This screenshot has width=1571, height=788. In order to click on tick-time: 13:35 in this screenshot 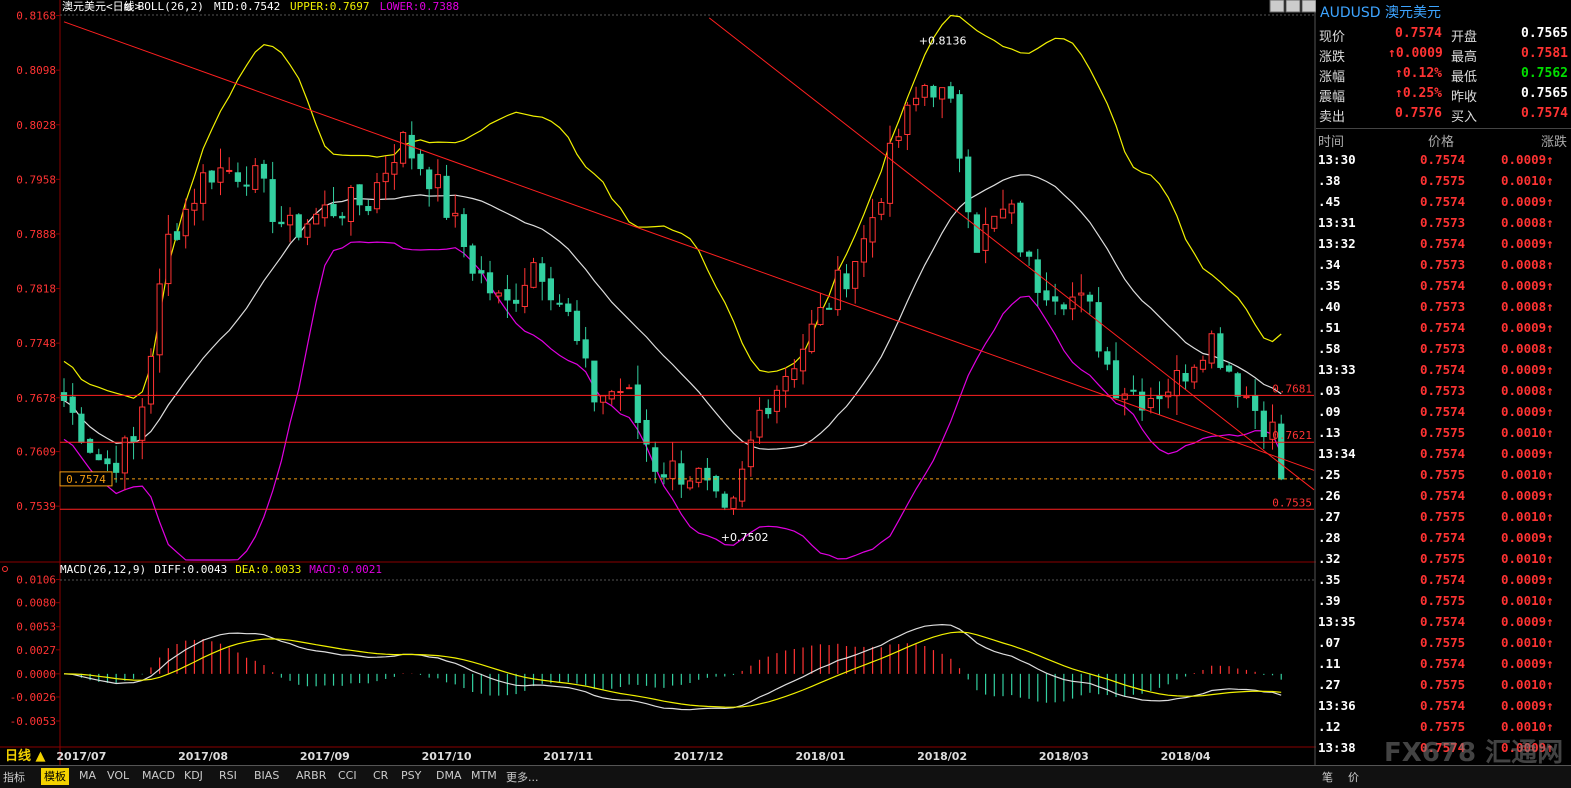, I will do `click(1337, 621)`.